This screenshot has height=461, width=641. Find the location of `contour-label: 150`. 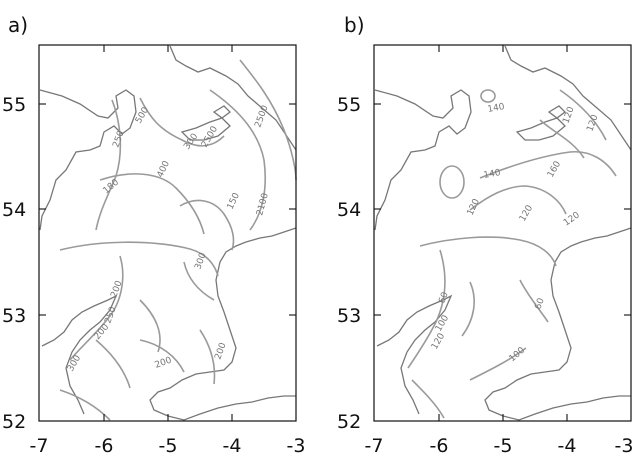

contour-label: 150 is located at coordinates (234, 201).